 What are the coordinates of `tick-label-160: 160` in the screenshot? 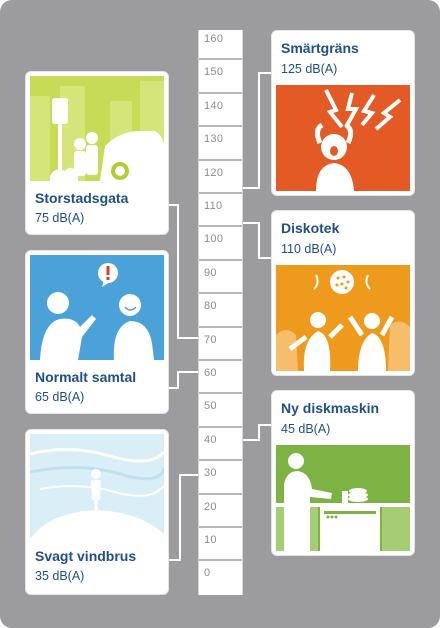 It's located at (214, 39).